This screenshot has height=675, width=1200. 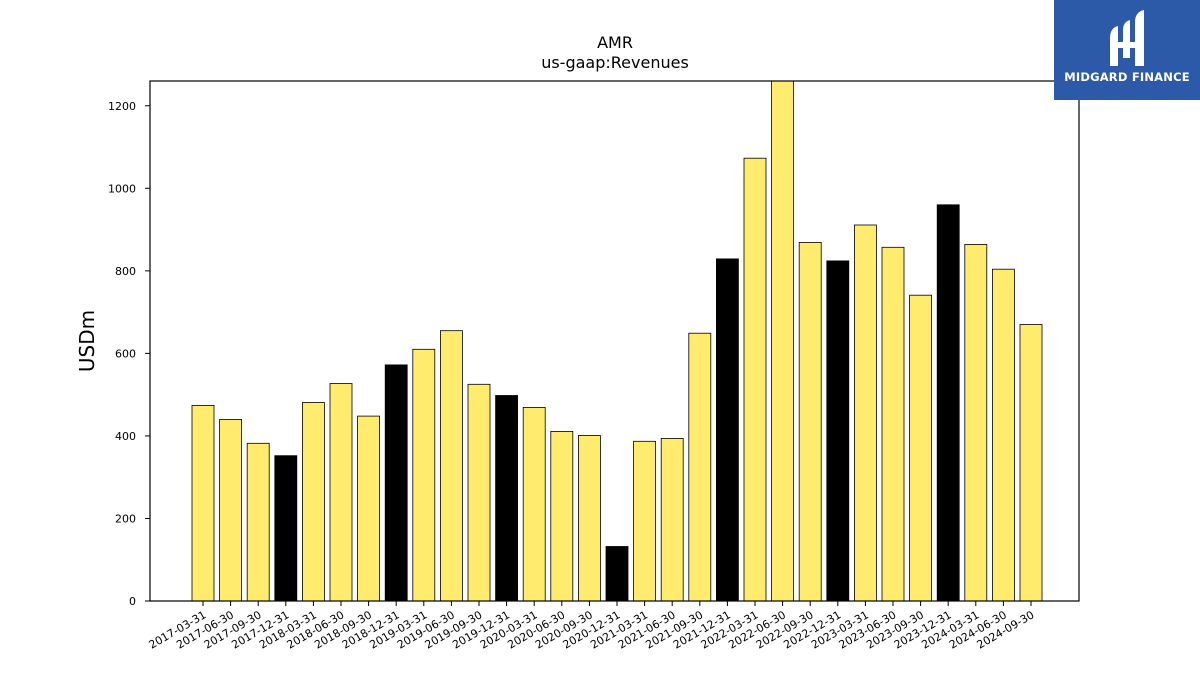 I want to click on y-tick-label: 1000, so click(x=122, y=188).